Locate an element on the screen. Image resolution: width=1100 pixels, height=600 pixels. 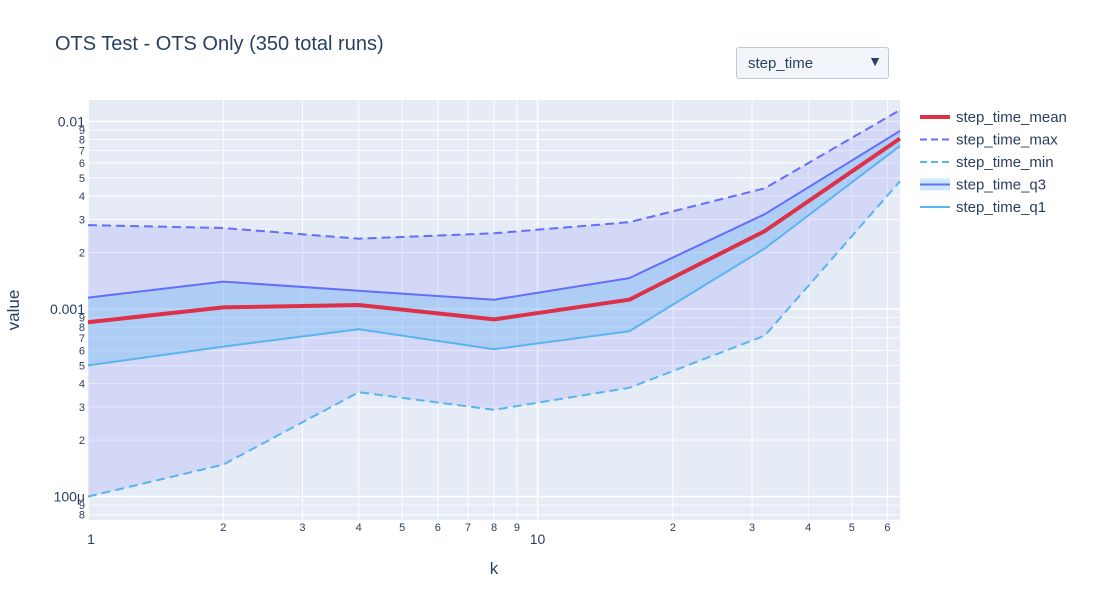
x-tick-label: 1 is located at coordinates (91, 539).